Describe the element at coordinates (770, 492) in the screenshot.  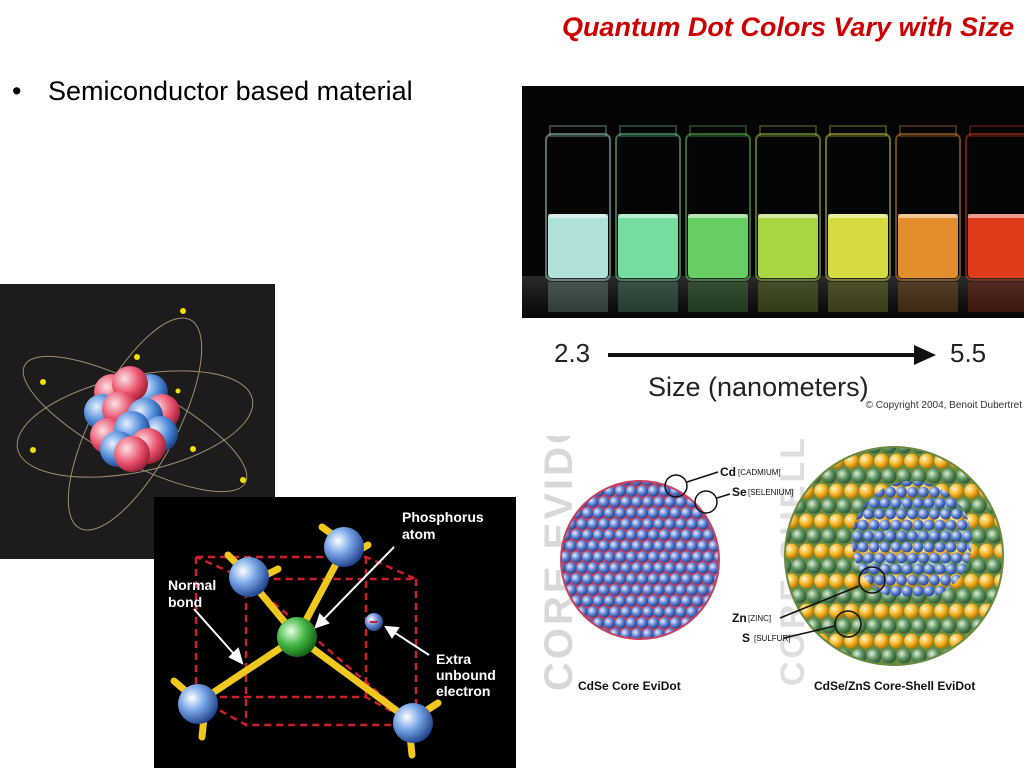
I see `se-name: [SELENIUM]` at that location.